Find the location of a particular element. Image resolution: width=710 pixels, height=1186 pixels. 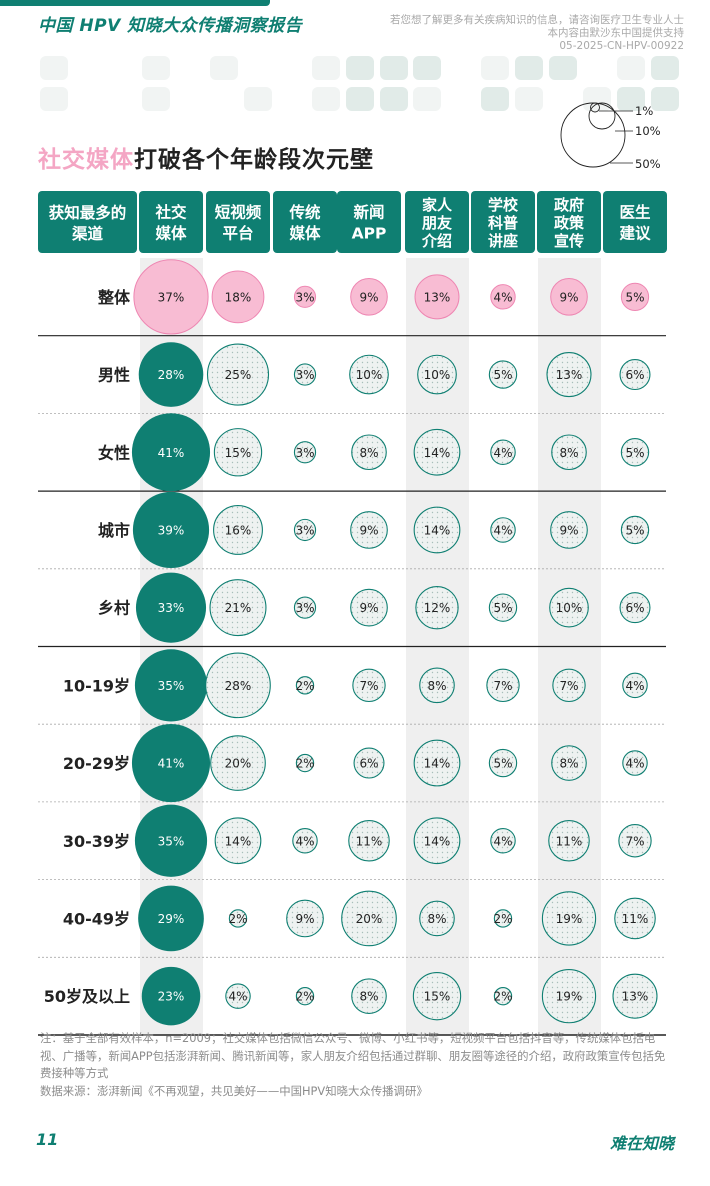

bubble-value-label: 19% is located at coordinates (569, 997).